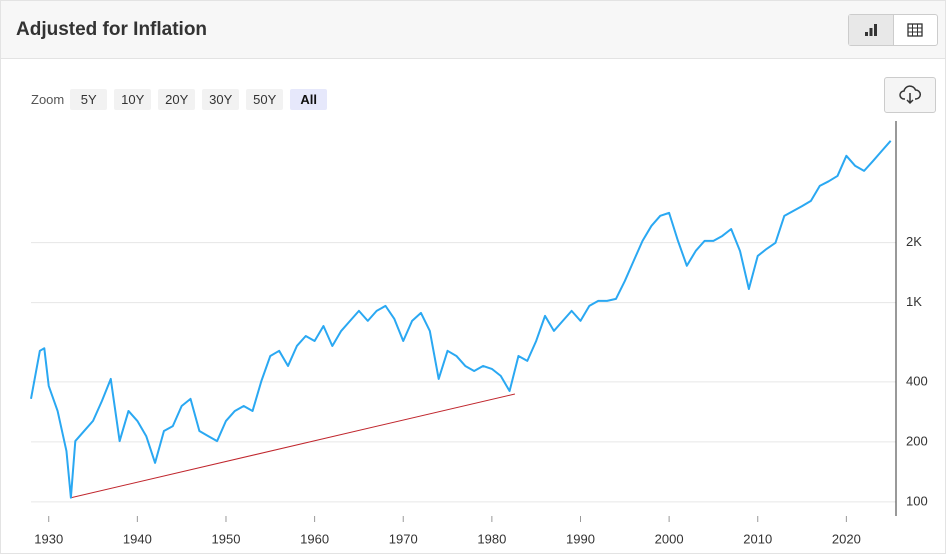  I want to click on trend-line, so click(293, 446).